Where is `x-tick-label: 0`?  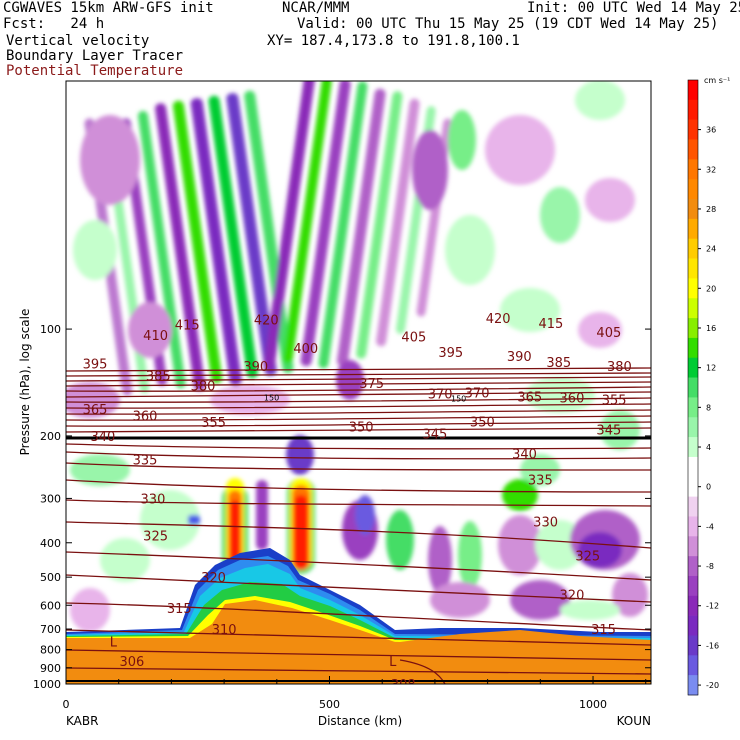 x-tick-label: 0 is located at coordinates (66, 704).